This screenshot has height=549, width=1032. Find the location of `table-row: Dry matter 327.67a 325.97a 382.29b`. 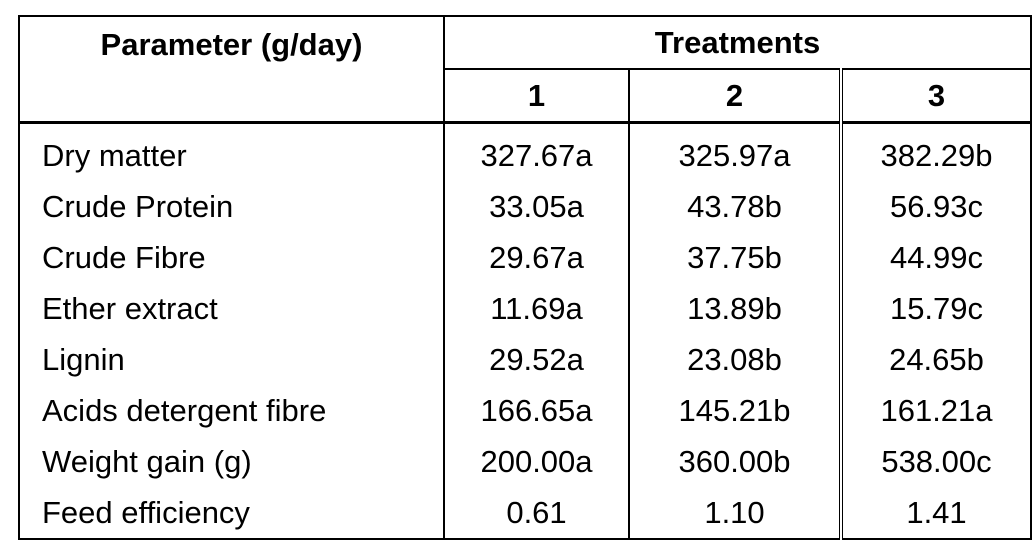

table-row: Dry matter 327.67a 325.97a 382.29b is located at coordinates (525, 151).